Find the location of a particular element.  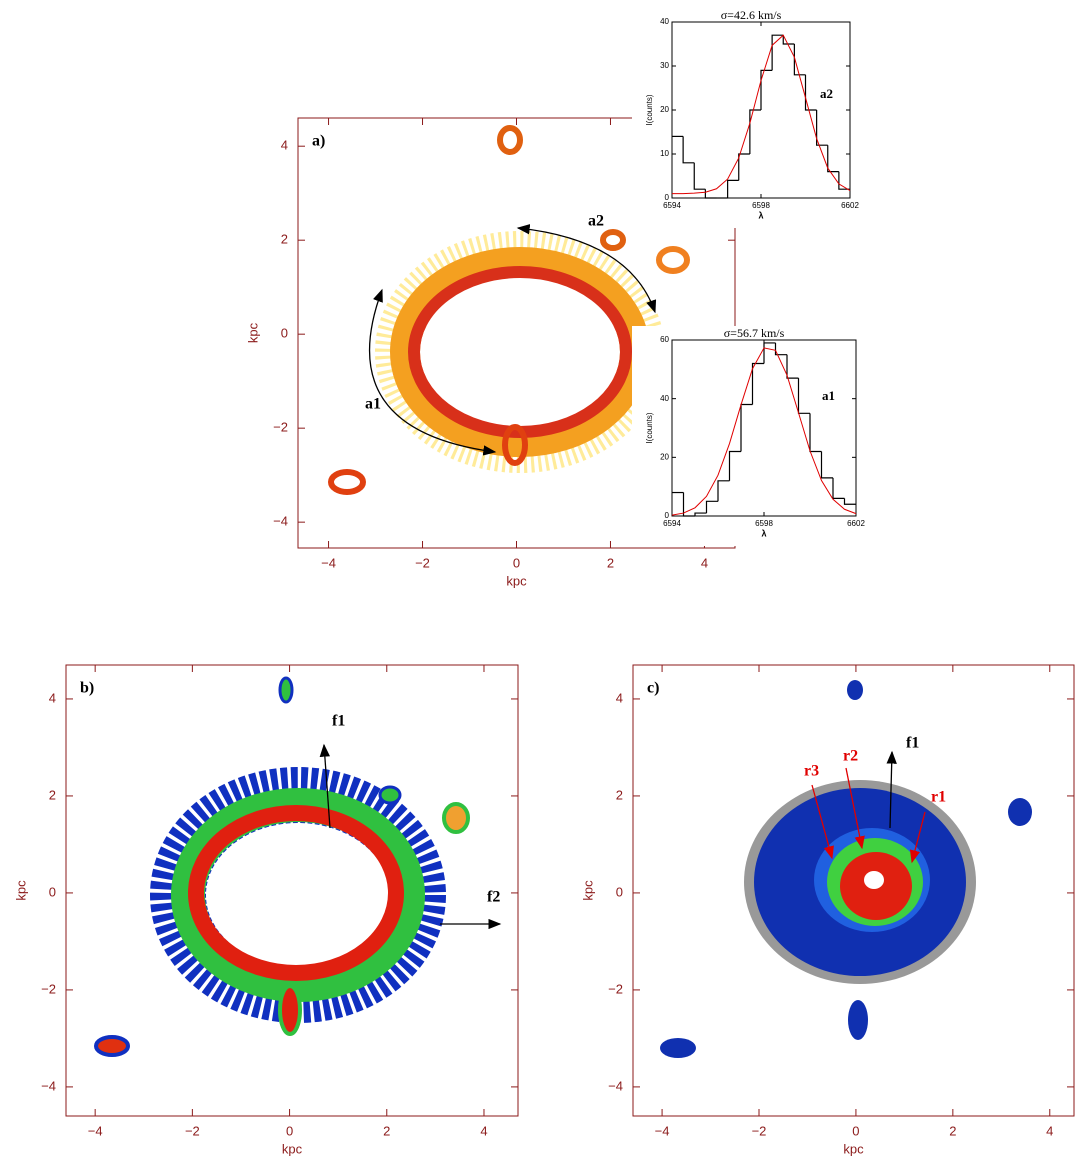

y-tick-label: 30 is located at coordinates (664, 65).